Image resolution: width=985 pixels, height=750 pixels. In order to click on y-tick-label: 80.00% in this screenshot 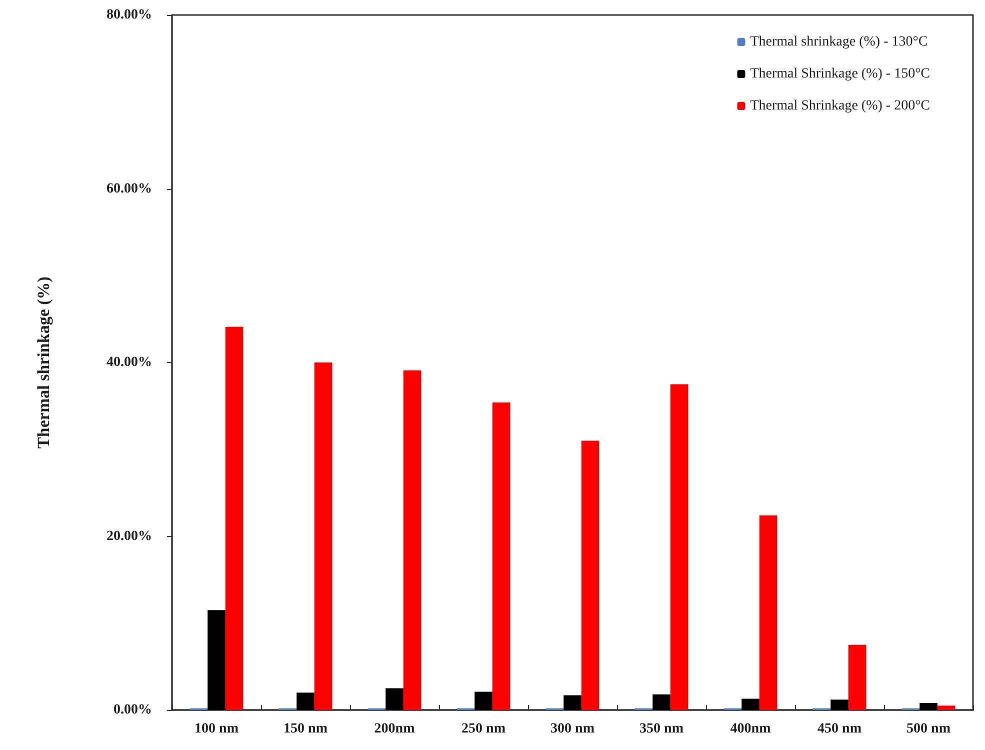, I will do `click(129, 15)`.